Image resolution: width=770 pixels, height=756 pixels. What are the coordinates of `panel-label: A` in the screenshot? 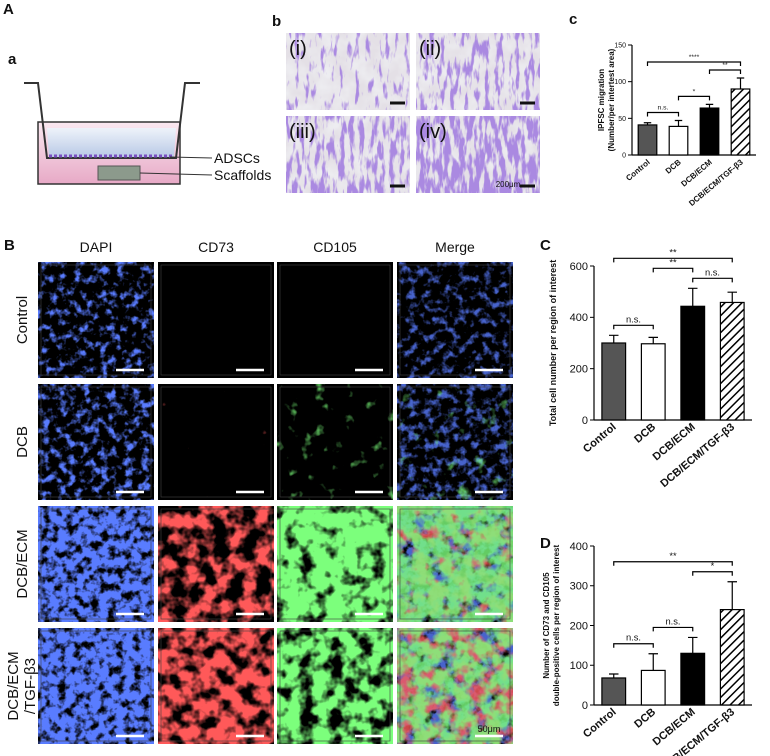 It's located at (8, 9).